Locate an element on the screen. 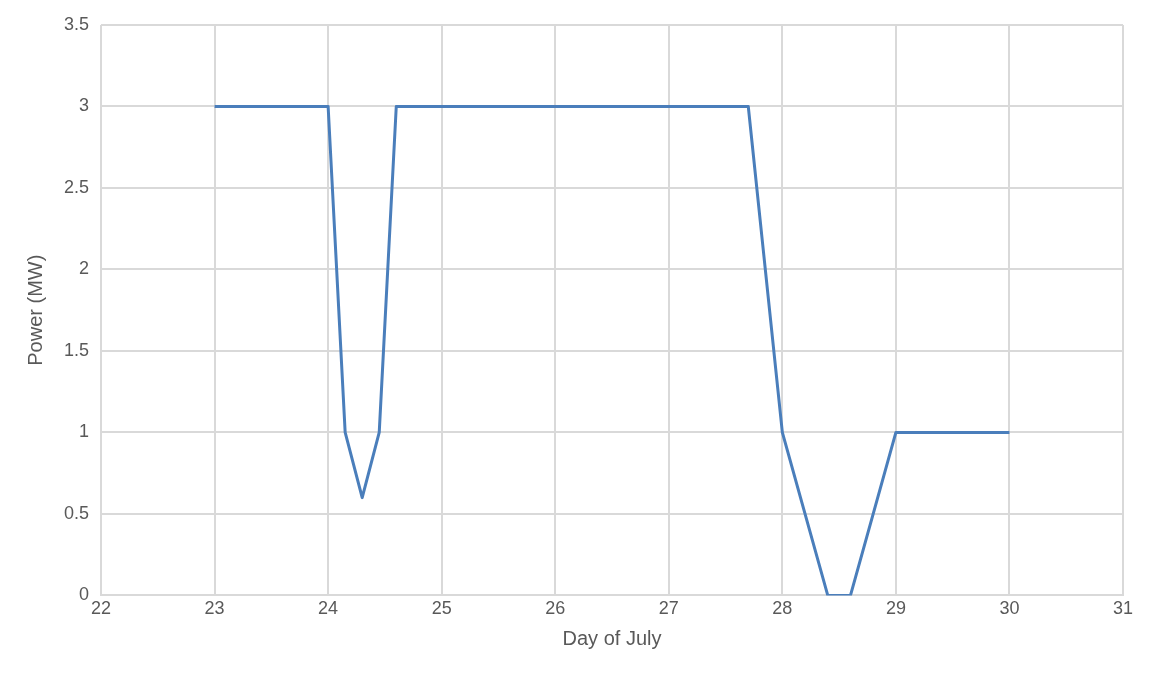 This screenshot has height=675, width=1158. x-tick-label: 30 is located at coordinates (1009, 608).